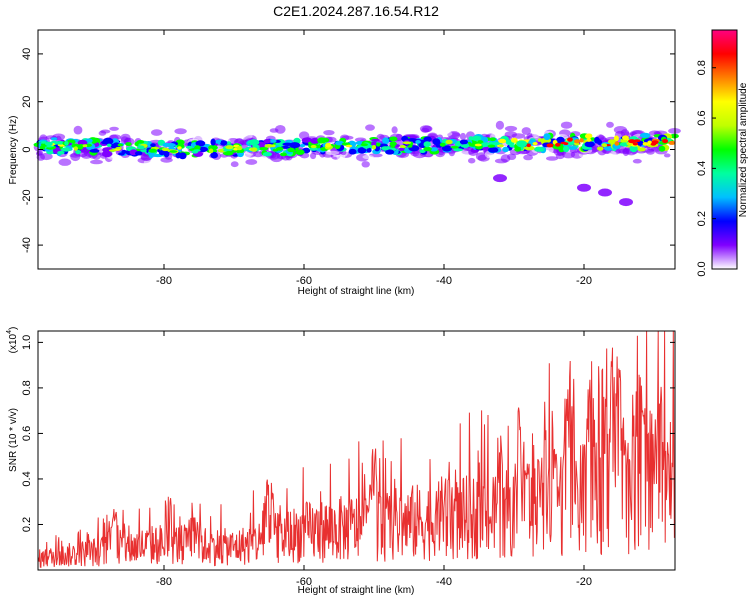 This screenshot has width=750, height=600. I want to click on spectrogram-features, so click(563, 190).